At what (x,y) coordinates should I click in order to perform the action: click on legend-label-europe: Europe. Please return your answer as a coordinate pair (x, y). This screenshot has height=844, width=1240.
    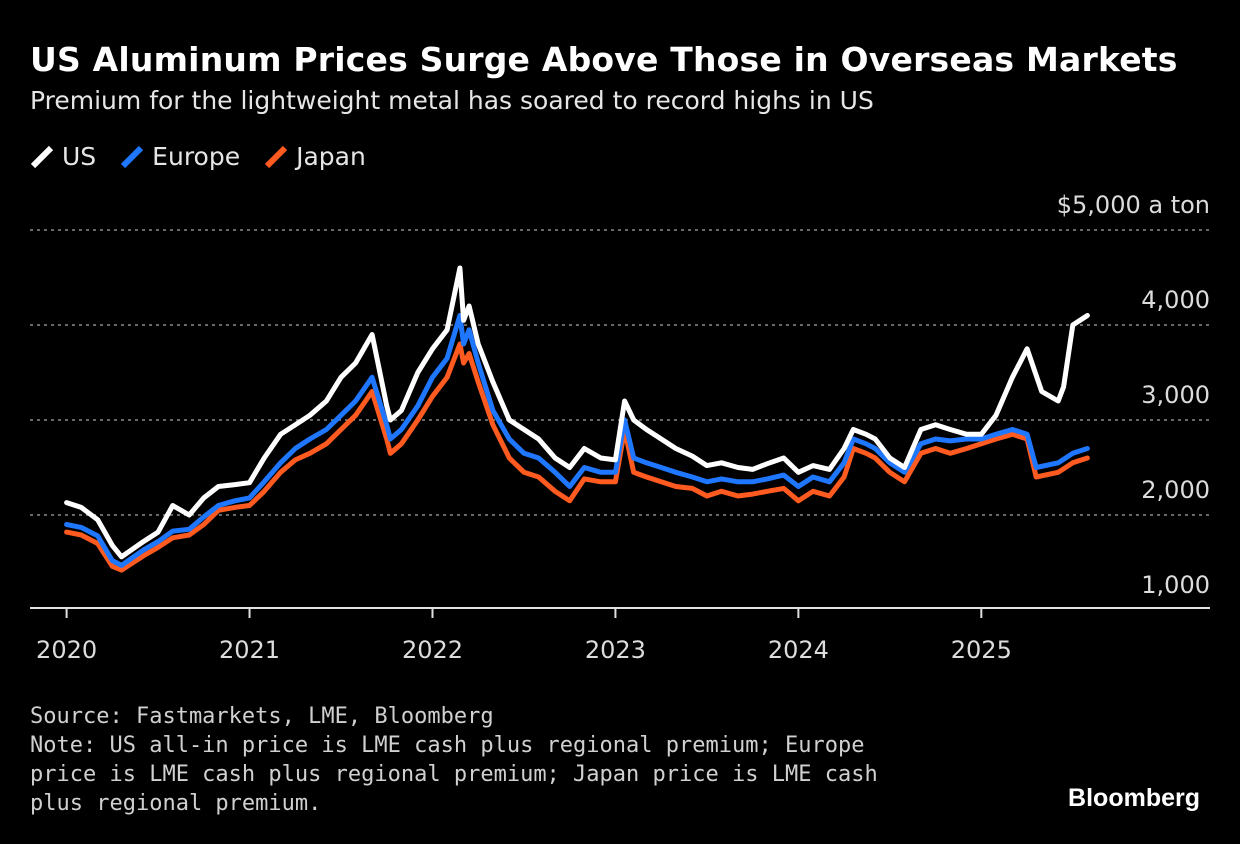
    Looking at the image, I should click on (196, 156).